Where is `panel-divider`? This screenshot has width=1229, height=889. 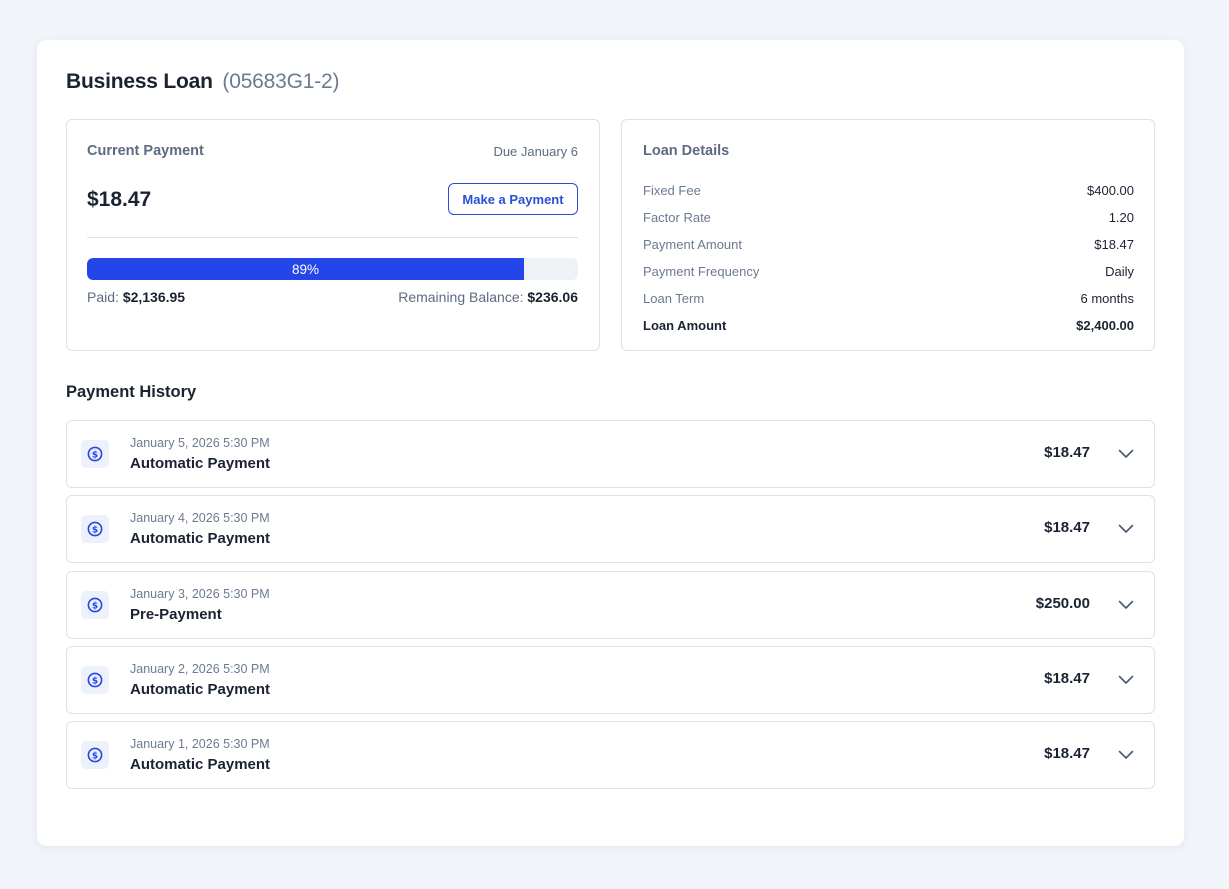 panel-divider is located at coordinates (332, 237).